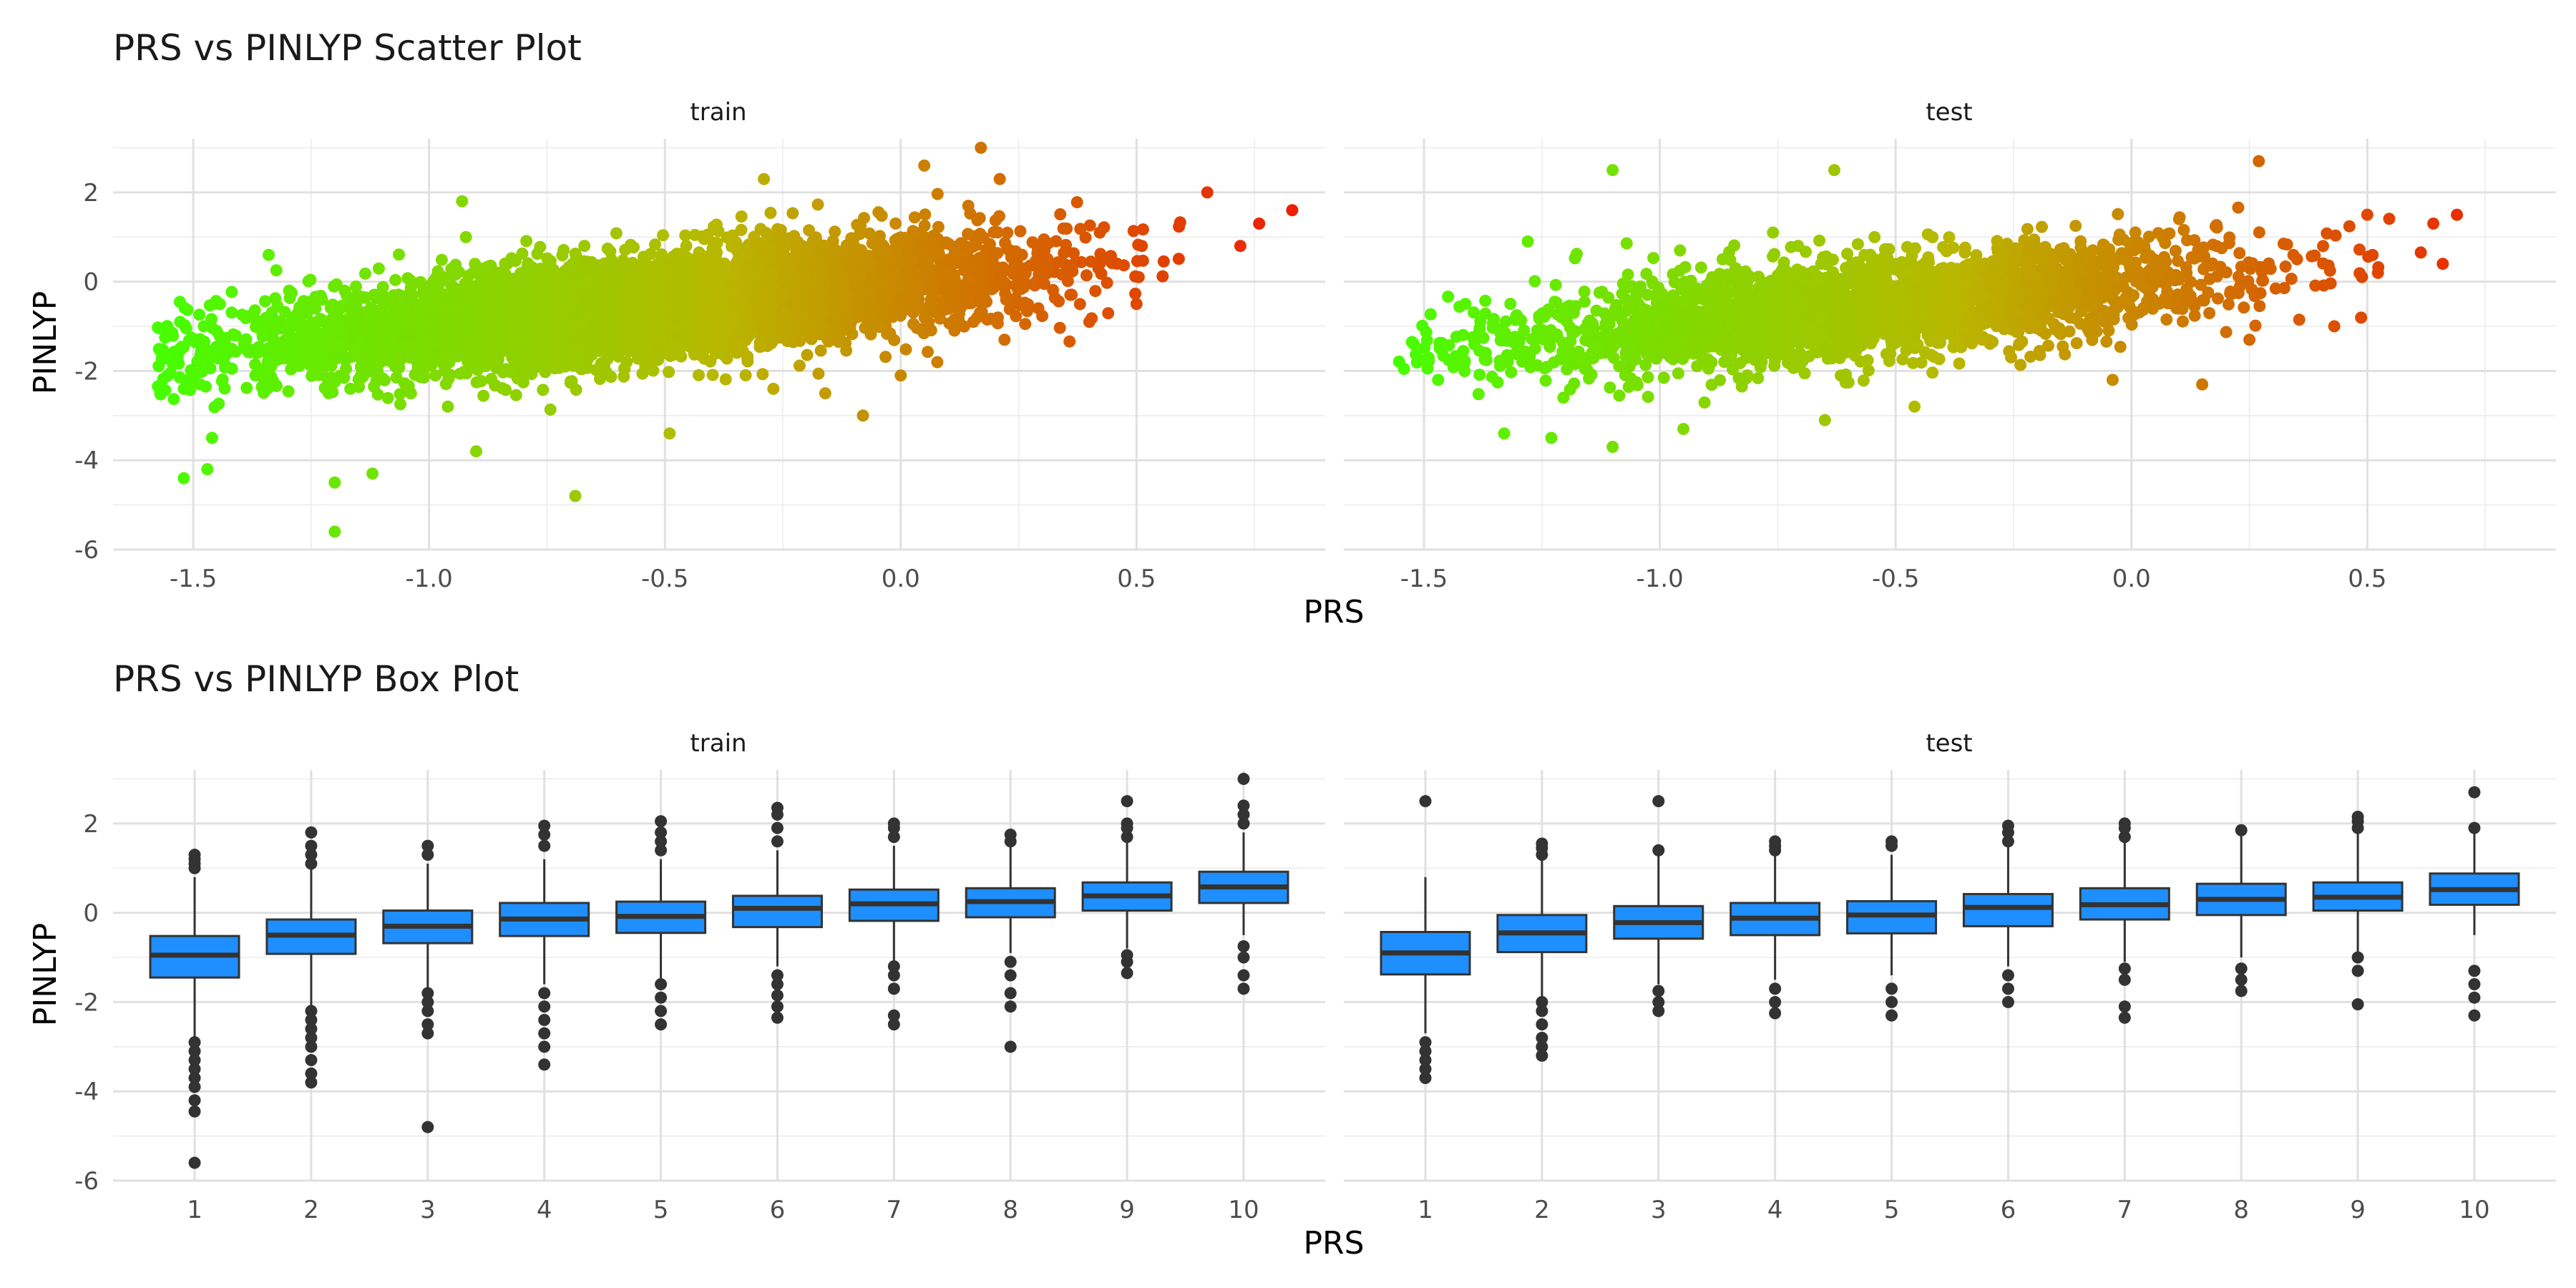 This screenshot has height=1288, width=2576. What do you see at coordinates (664, 579) in the screenshot?
I see `x-tick-label: -0.5` at bounding box center [664, 579].